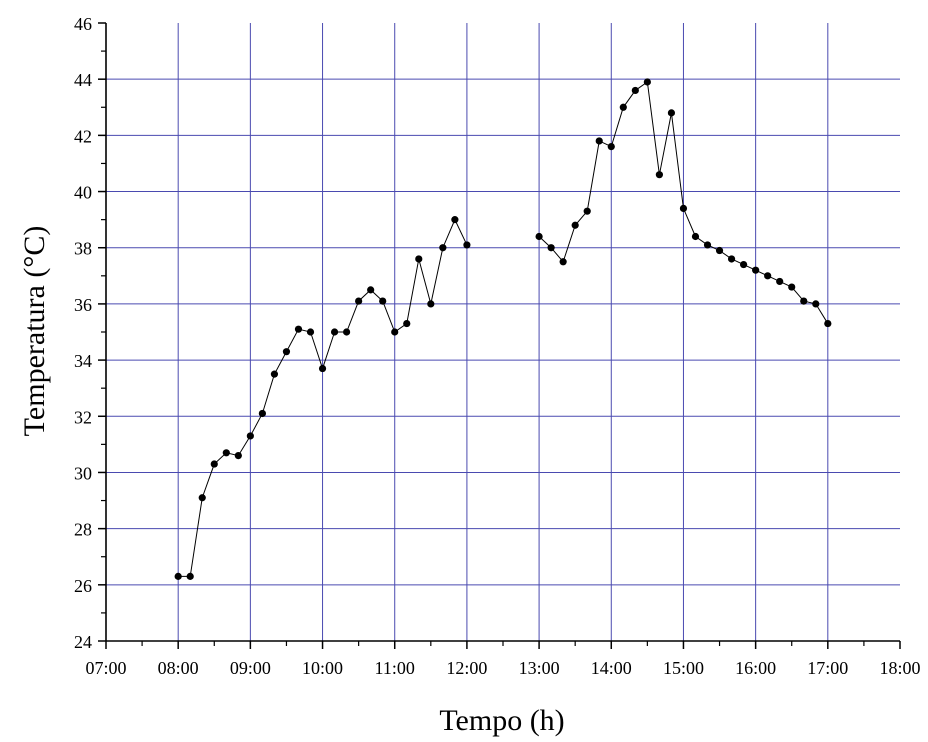 The height and width of the screenshot is (742, 928). Describe the element at coordinates (755, 668) in the screenshot. I see `x-tick-label: 16:00` at that location.